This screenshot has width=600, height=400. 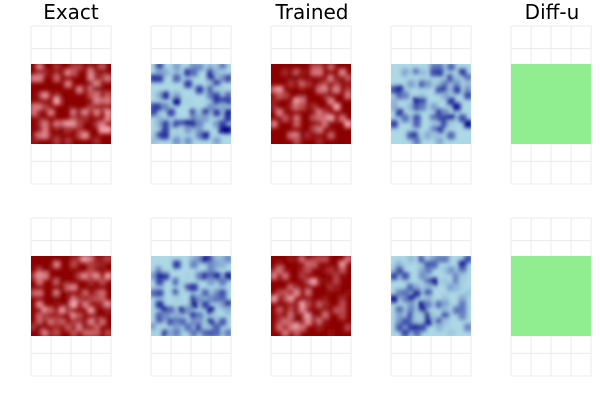 I want to click on heatmap-panel-r1-c5, so click(x=551, y=105).